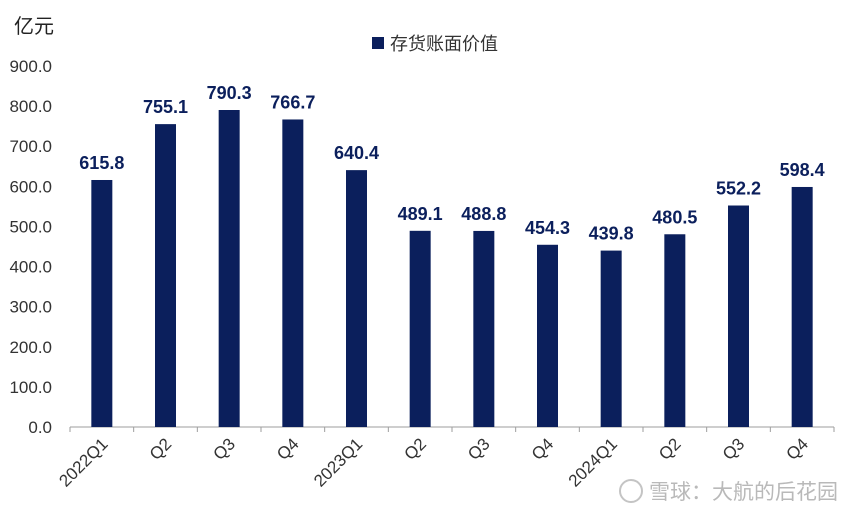  Describe the element at coordinates (30, 267) in the screenshot. I see `y-tick-label: 400.0` at that location.